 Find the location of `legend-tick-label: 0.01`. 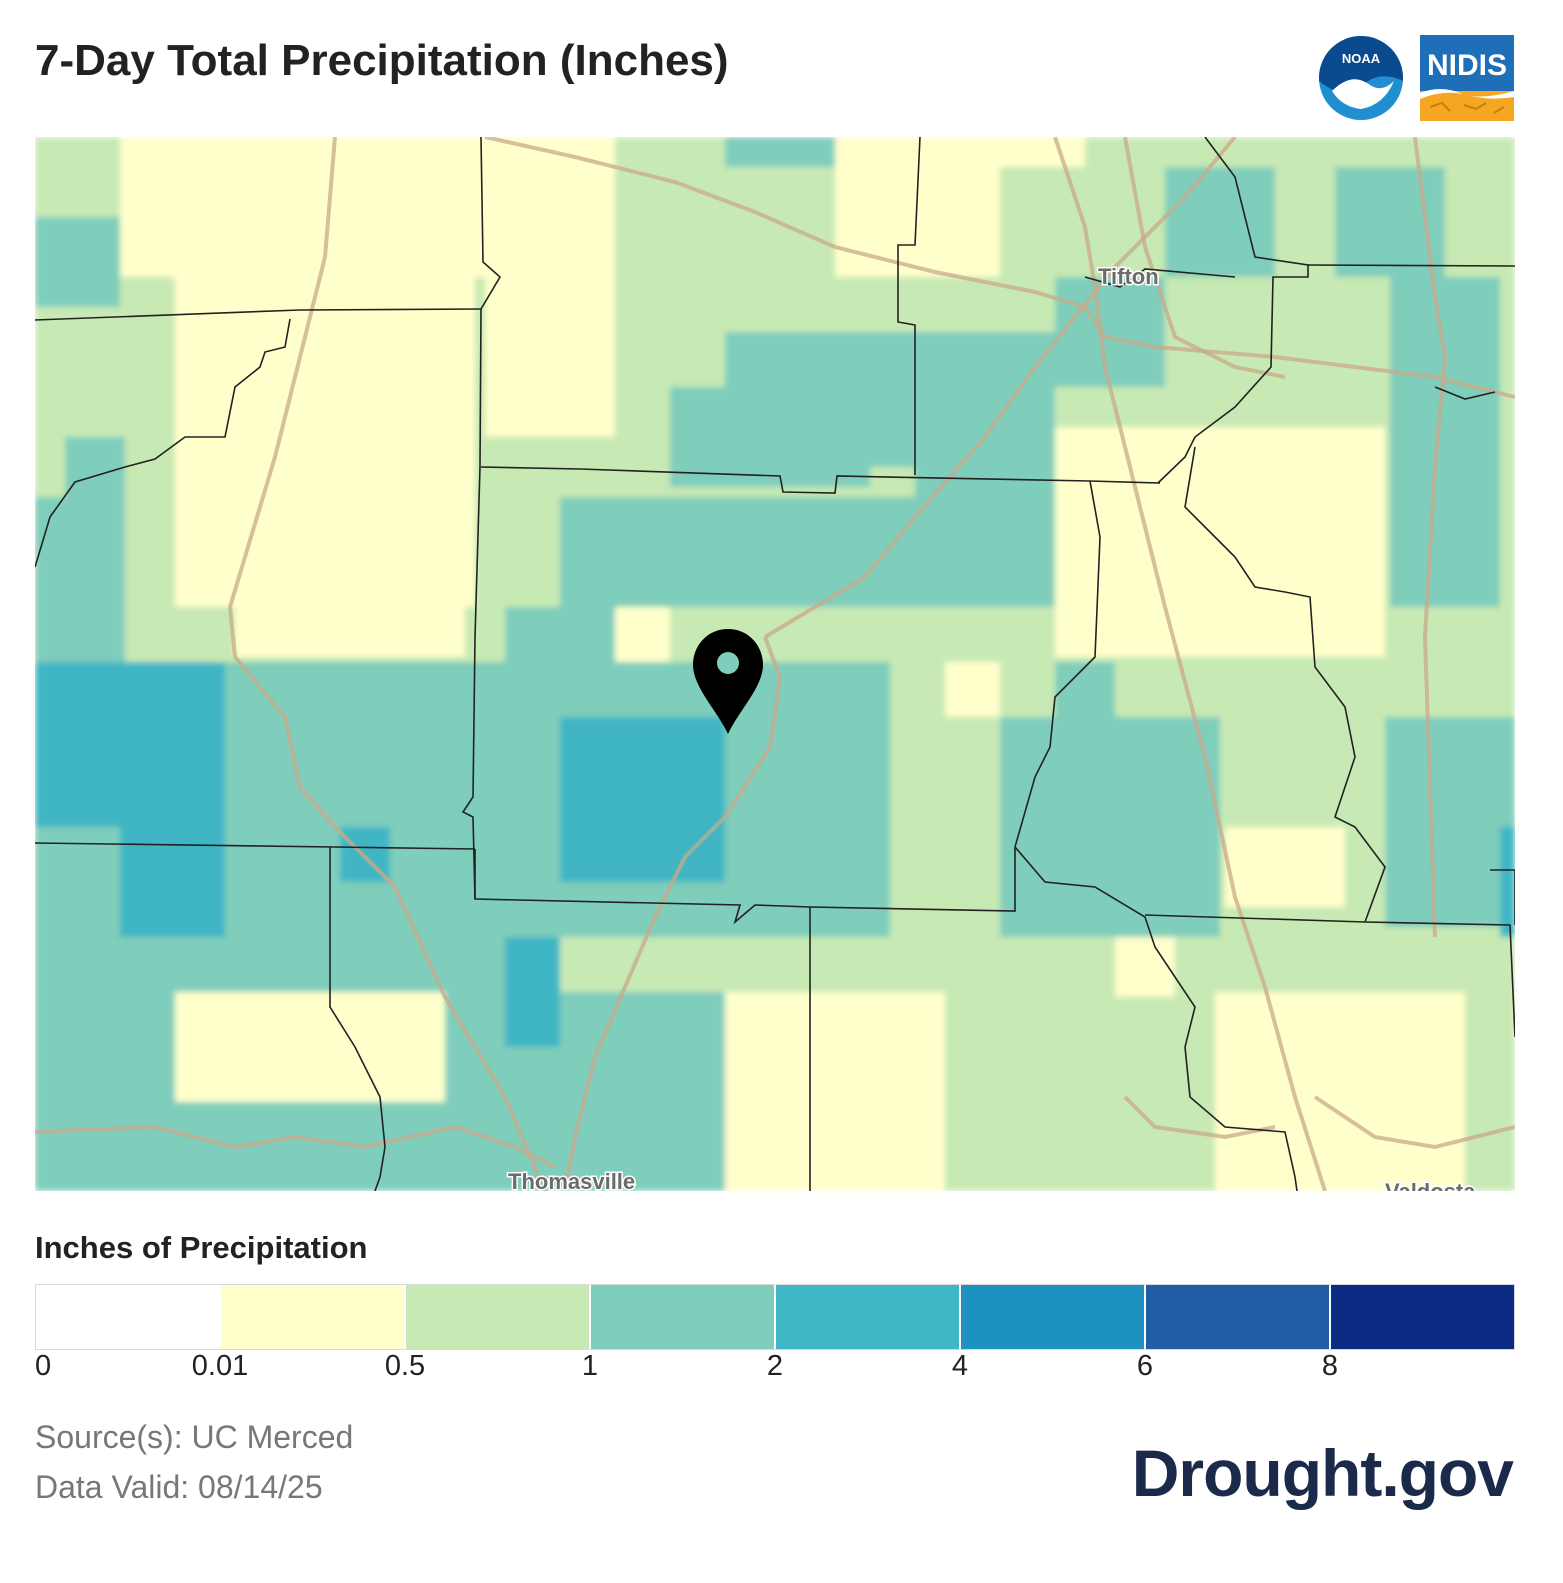

legend-tick-label: 0.01 is located at coordinates (220, 1366).